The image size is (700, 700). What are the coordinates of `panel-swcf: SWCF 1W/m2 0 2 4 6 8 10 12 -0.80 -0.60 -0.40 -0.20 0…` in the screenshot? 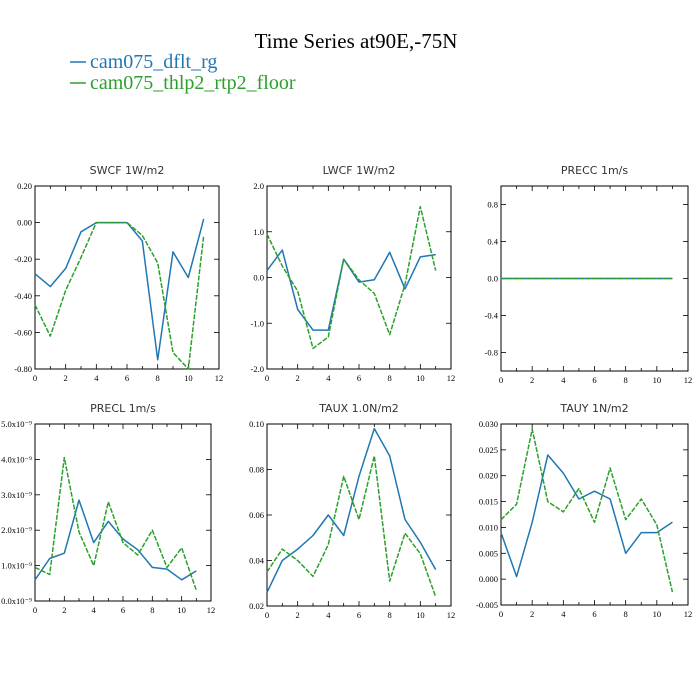 It's located at (118, 273).